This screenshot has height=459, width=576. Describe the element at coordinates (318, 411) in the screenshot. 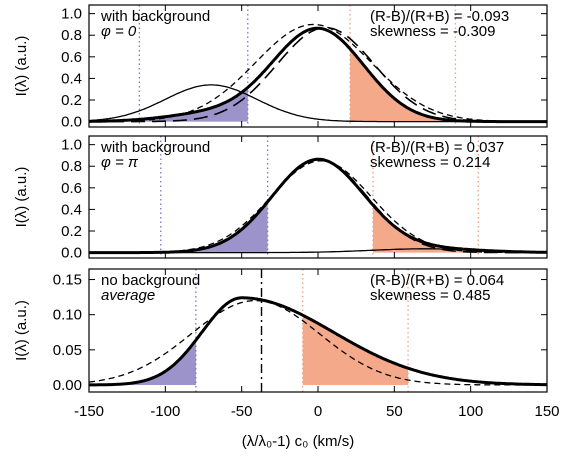

I see `x-tick-label: 0` at that location.